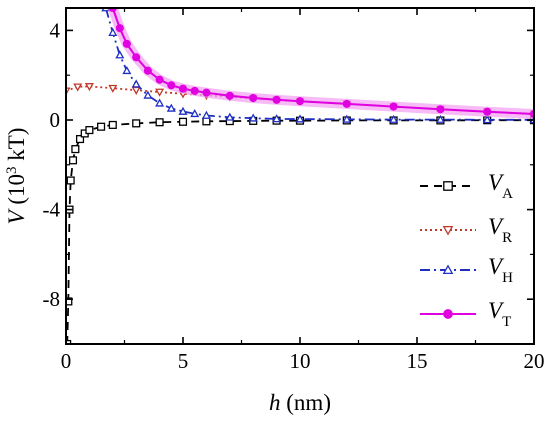  I want to click on y-tick-label: 4, so click(55, 30).